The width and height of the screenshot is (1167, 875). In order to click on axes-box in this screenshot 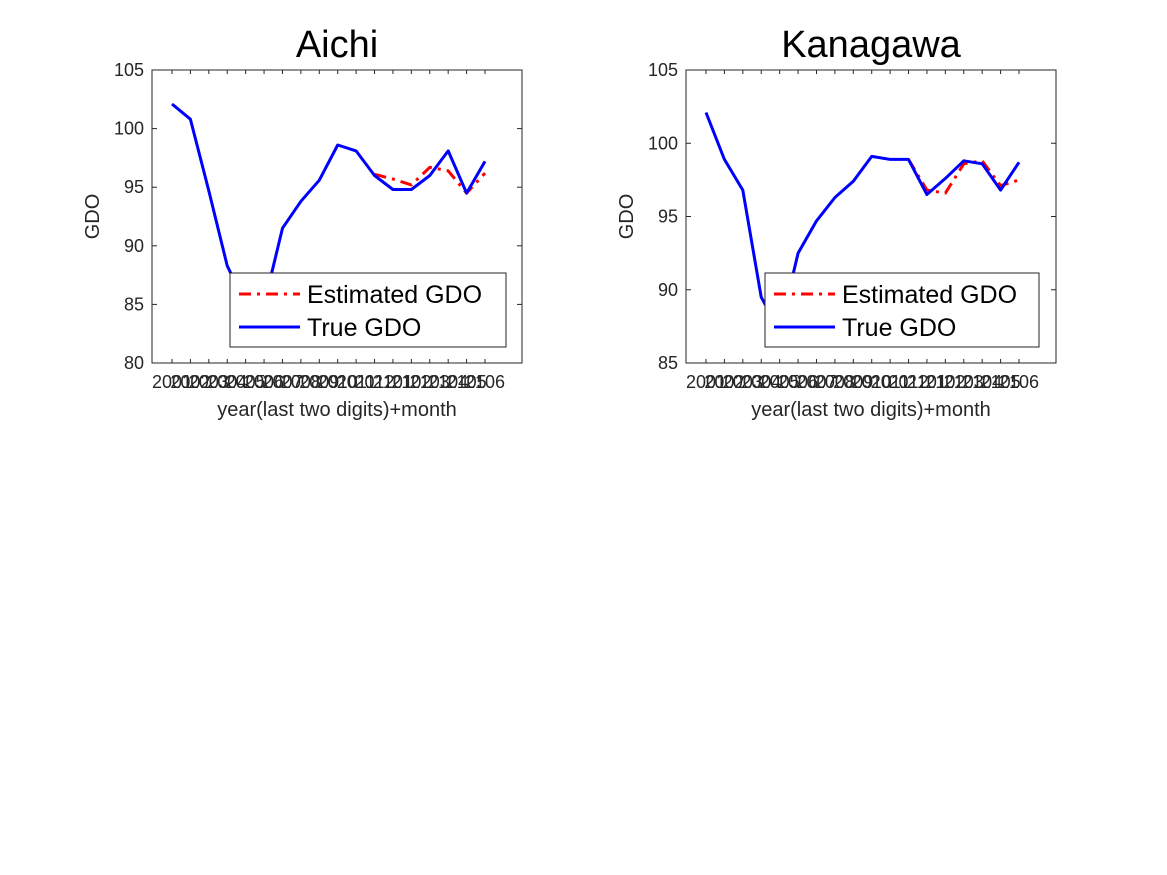, I will do `click(337, 216)`.